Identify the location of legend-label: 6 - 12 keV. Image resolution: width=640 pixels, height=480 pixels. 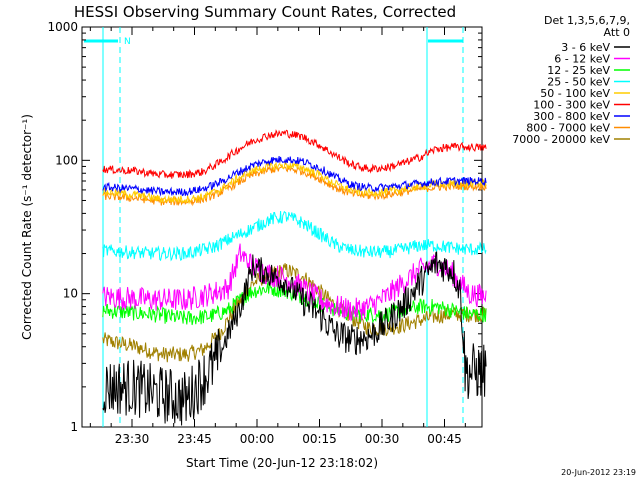
(582, 59).